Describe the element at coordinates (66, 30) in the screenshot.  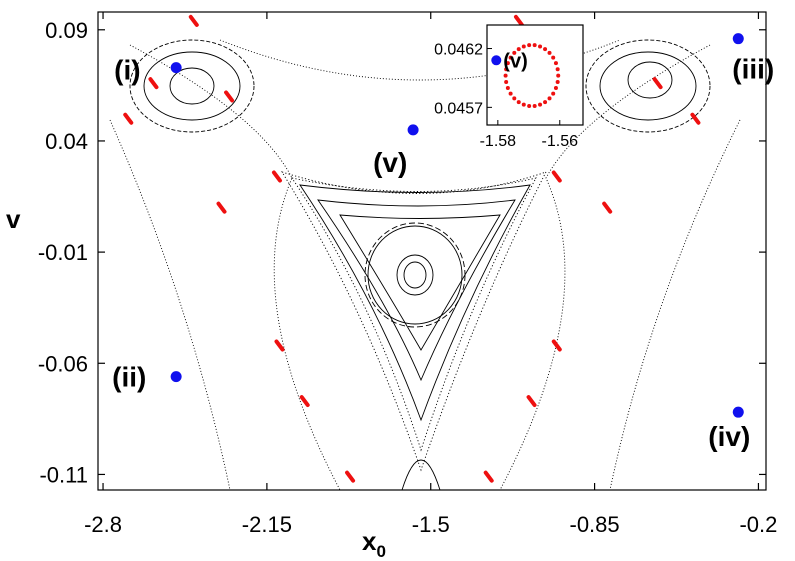
I see `y-tick-label: 0.09` at that location.